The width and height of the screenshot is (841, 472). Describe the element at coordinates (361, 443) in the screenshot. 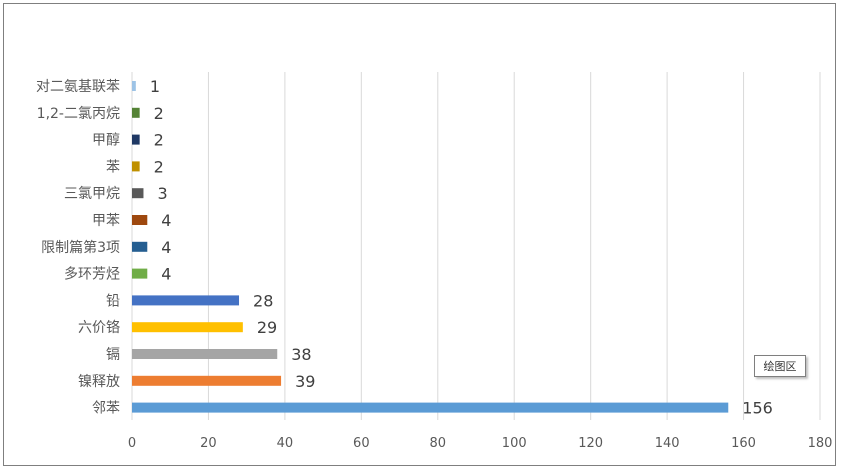

I see `x-tick-label: 60` at that location.